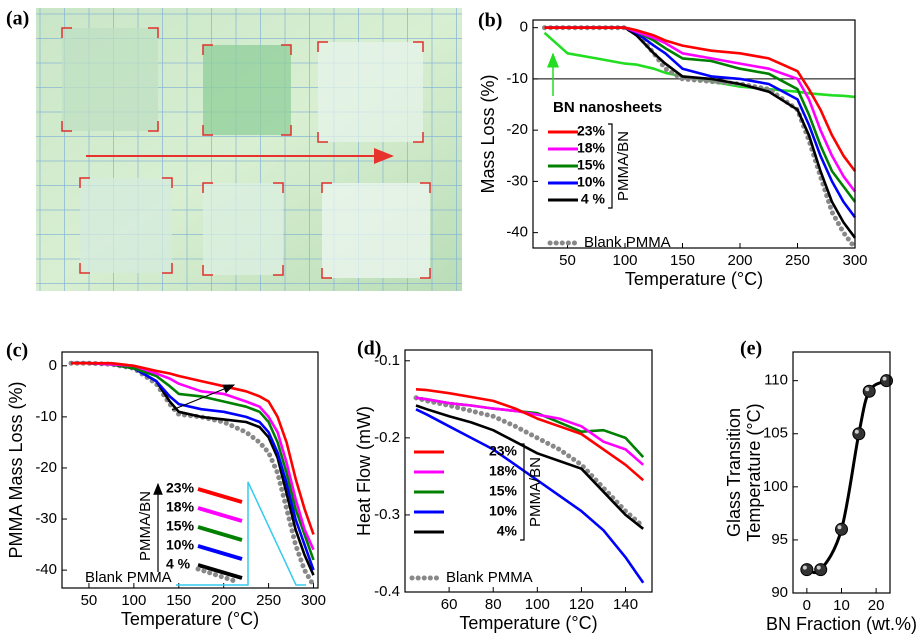 The height and width of the screenshot is (636, 919). What do you see at coordinates (751, 349) in the screenshot?
I see `panel-label: (e)` at bounding box center [751, 349].